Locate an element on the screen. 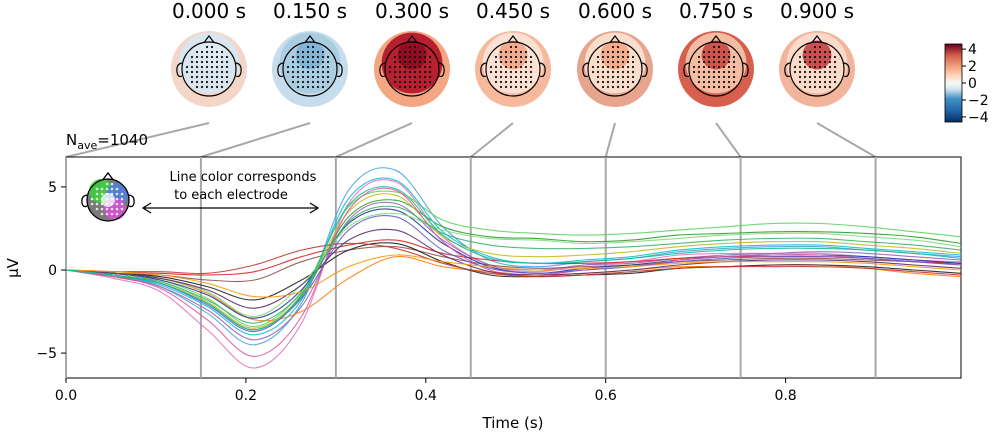 This screenshot has width=1000, height=434. topomap: 0.000 s is located at coordinates (209, 53).